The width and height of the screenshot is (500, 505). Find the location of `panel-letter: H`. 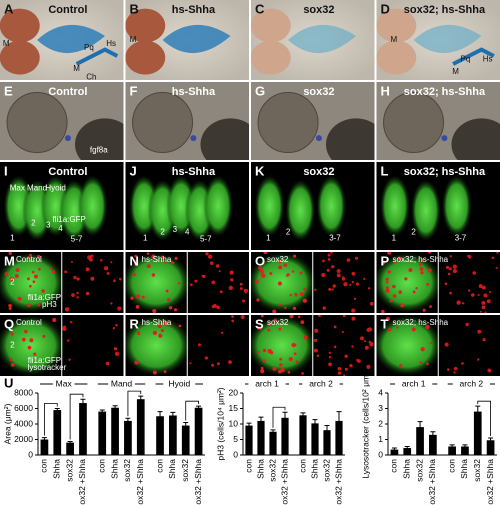

panel-letter: H is located at coordinates (385, 90).